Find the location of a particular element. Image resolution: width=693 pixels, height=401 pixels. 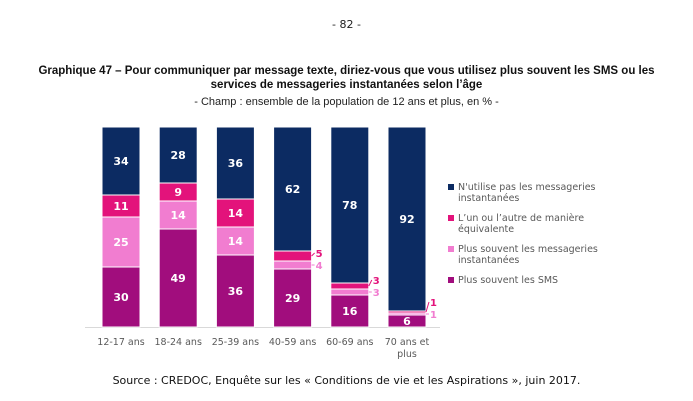

data-label: 30 is located at coordinates (121, 297).